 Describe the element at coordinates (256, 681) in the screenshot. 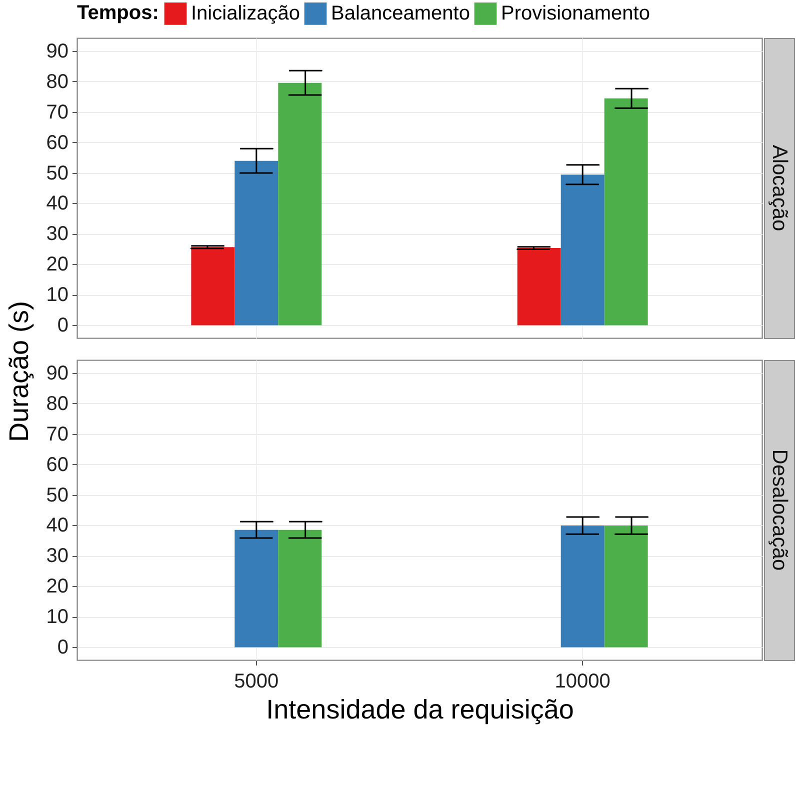

I see `x-tick-label: 5000` at that location.